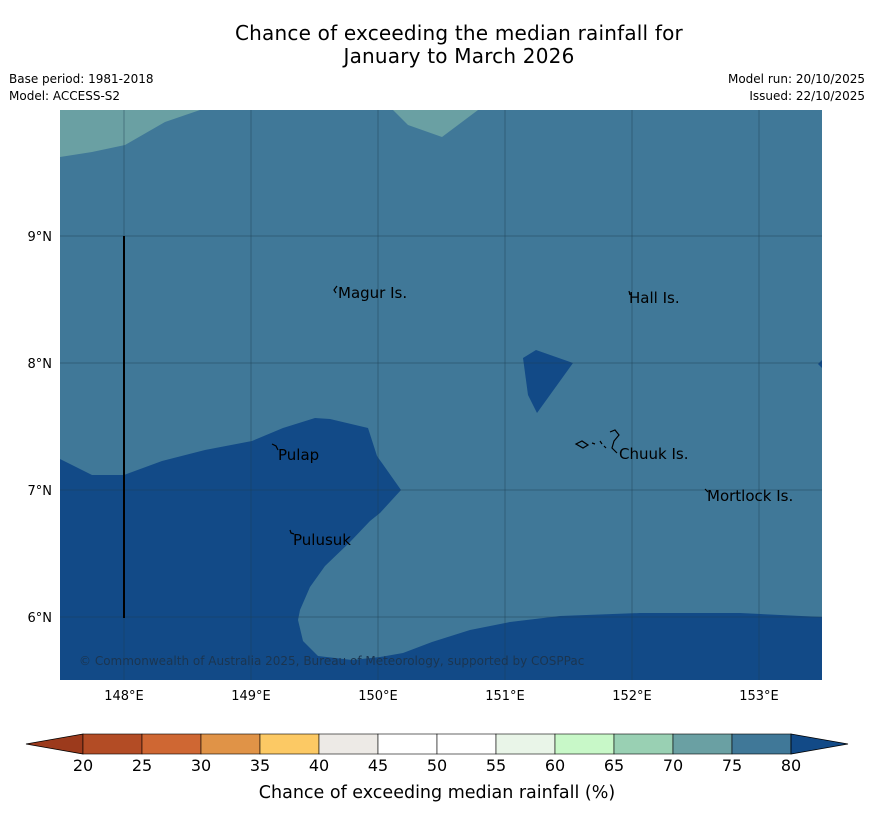 This screenshot has height=816, width=873. I want to click on model-run: Model run: 20/10/2025, so click(796, 79).